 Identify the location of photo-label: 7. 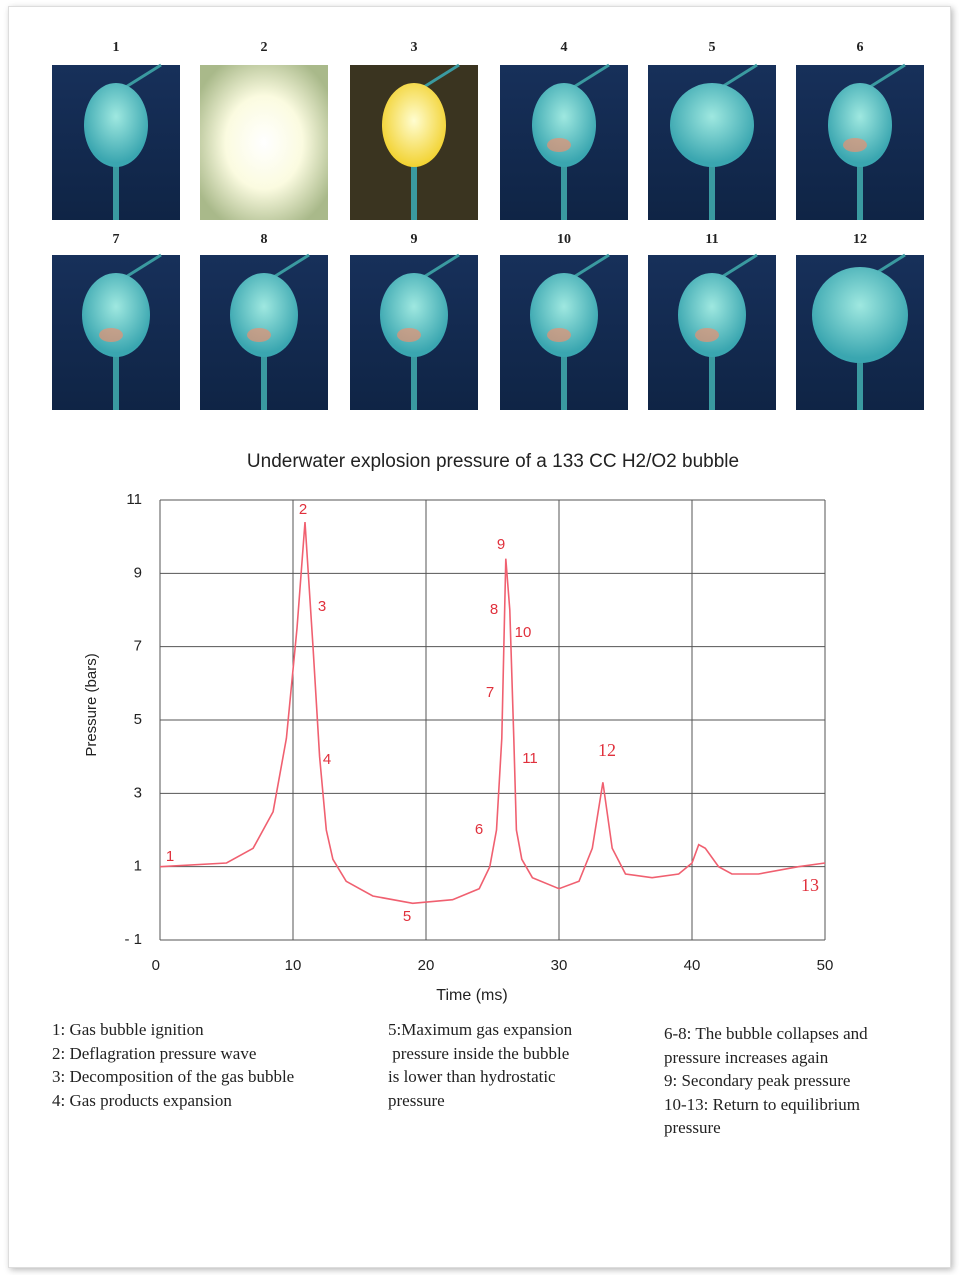
(116, 239).